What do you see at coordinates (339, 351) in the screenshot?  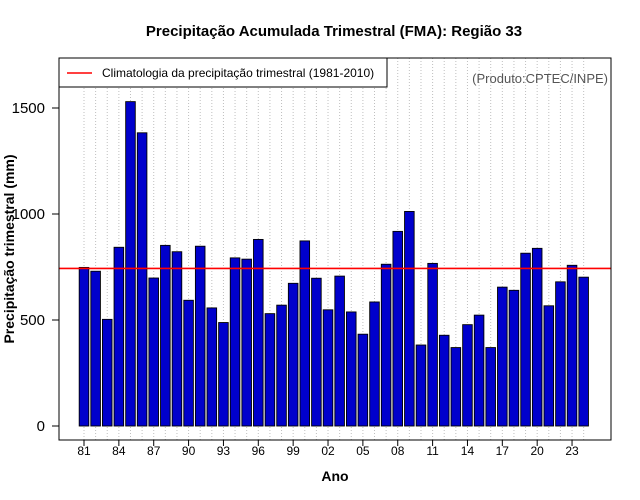 I see `bar-2003` at bounding box center [339, 351].